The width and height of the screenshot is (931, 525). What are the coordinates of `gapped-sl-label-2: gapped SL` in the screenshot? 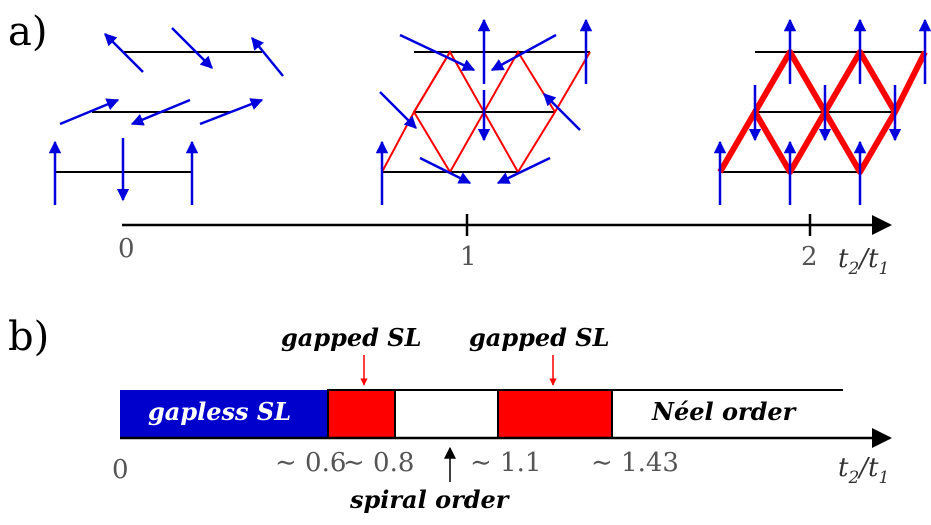 It's located at (539, 337).